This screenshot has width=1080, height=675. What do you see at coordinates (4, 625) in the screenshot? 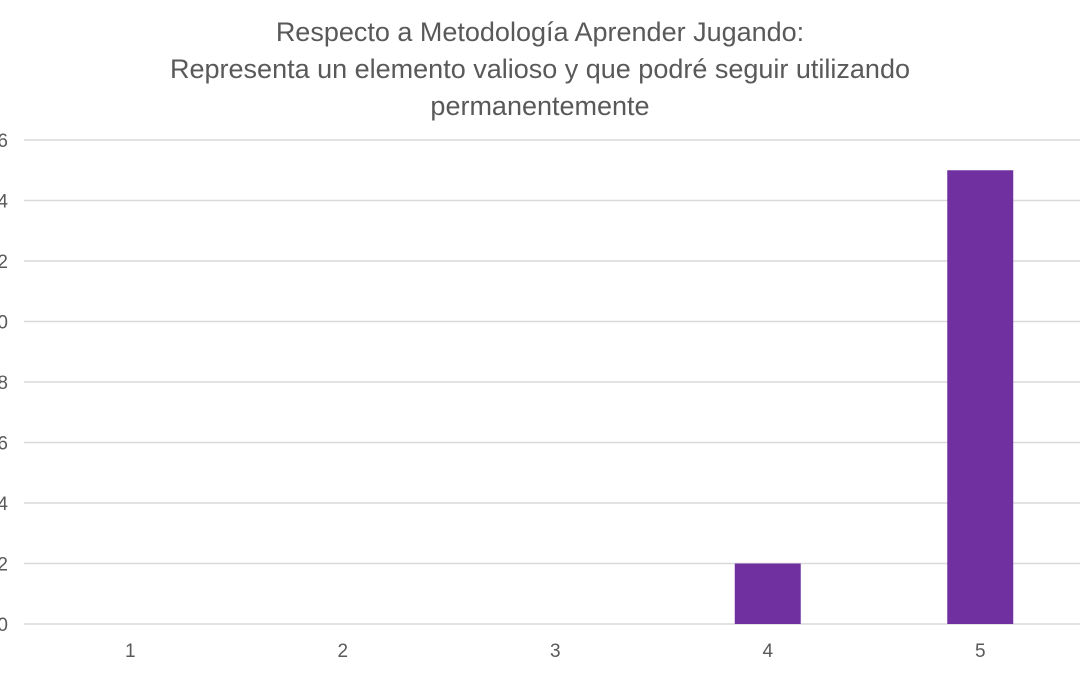
I see `y-tick-label-0: 0` at bounding box center [4, 625].